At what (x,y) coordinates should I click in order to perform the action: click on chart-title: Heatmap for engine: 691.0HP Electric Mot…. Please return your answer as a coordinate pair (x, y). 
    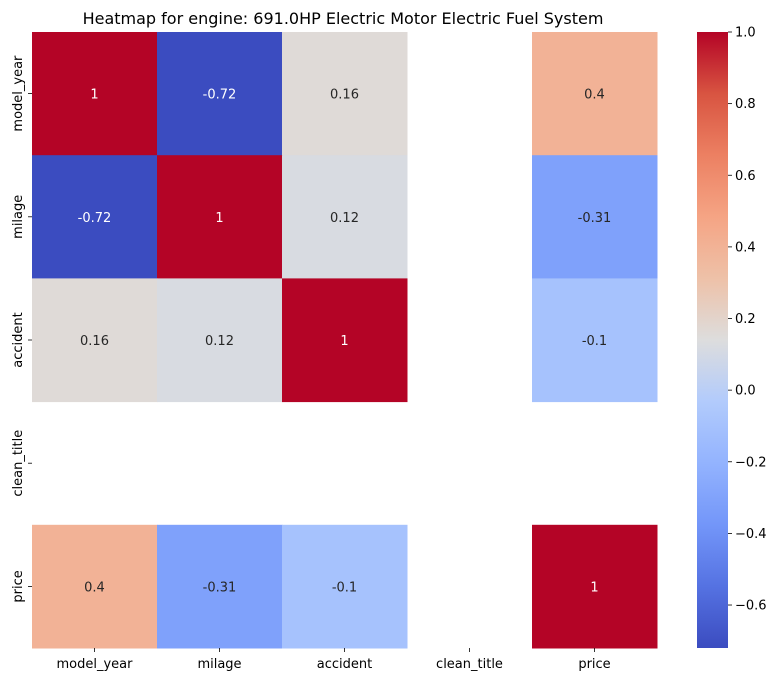
    Looking at the image, I should click on (343, 18).